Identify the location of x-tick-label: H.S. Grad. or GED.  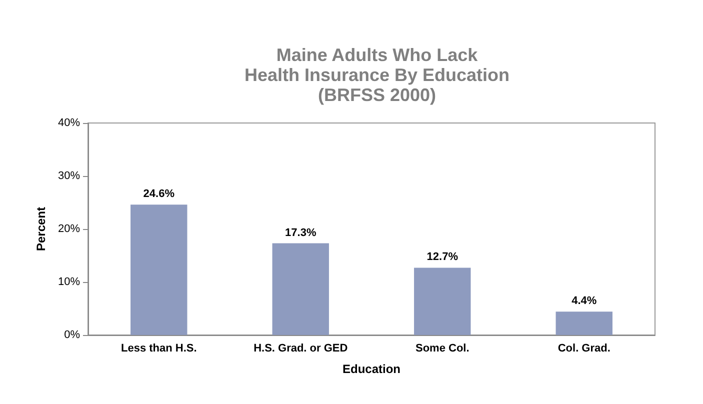
(301, 348).